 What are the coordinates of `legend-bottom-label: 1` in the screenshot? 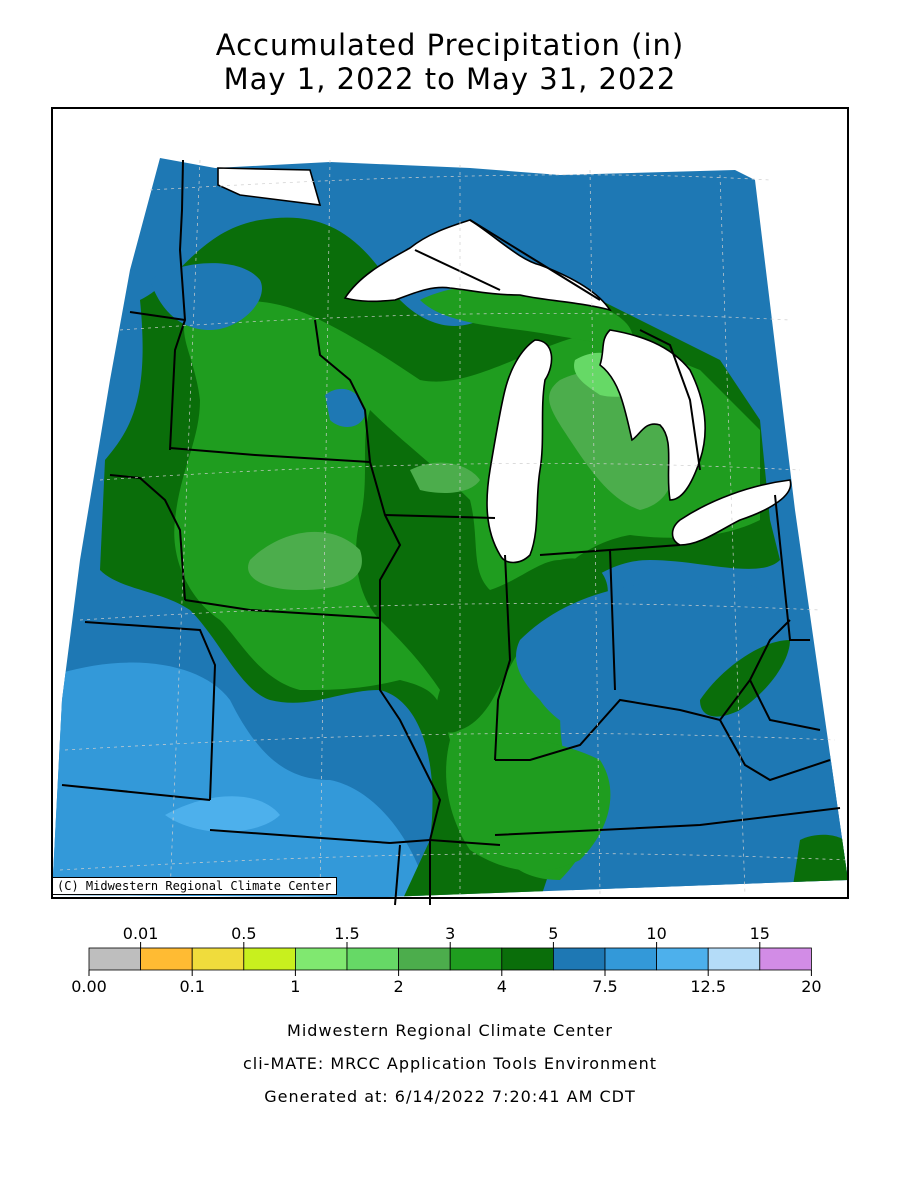 It's located at (295, 986).